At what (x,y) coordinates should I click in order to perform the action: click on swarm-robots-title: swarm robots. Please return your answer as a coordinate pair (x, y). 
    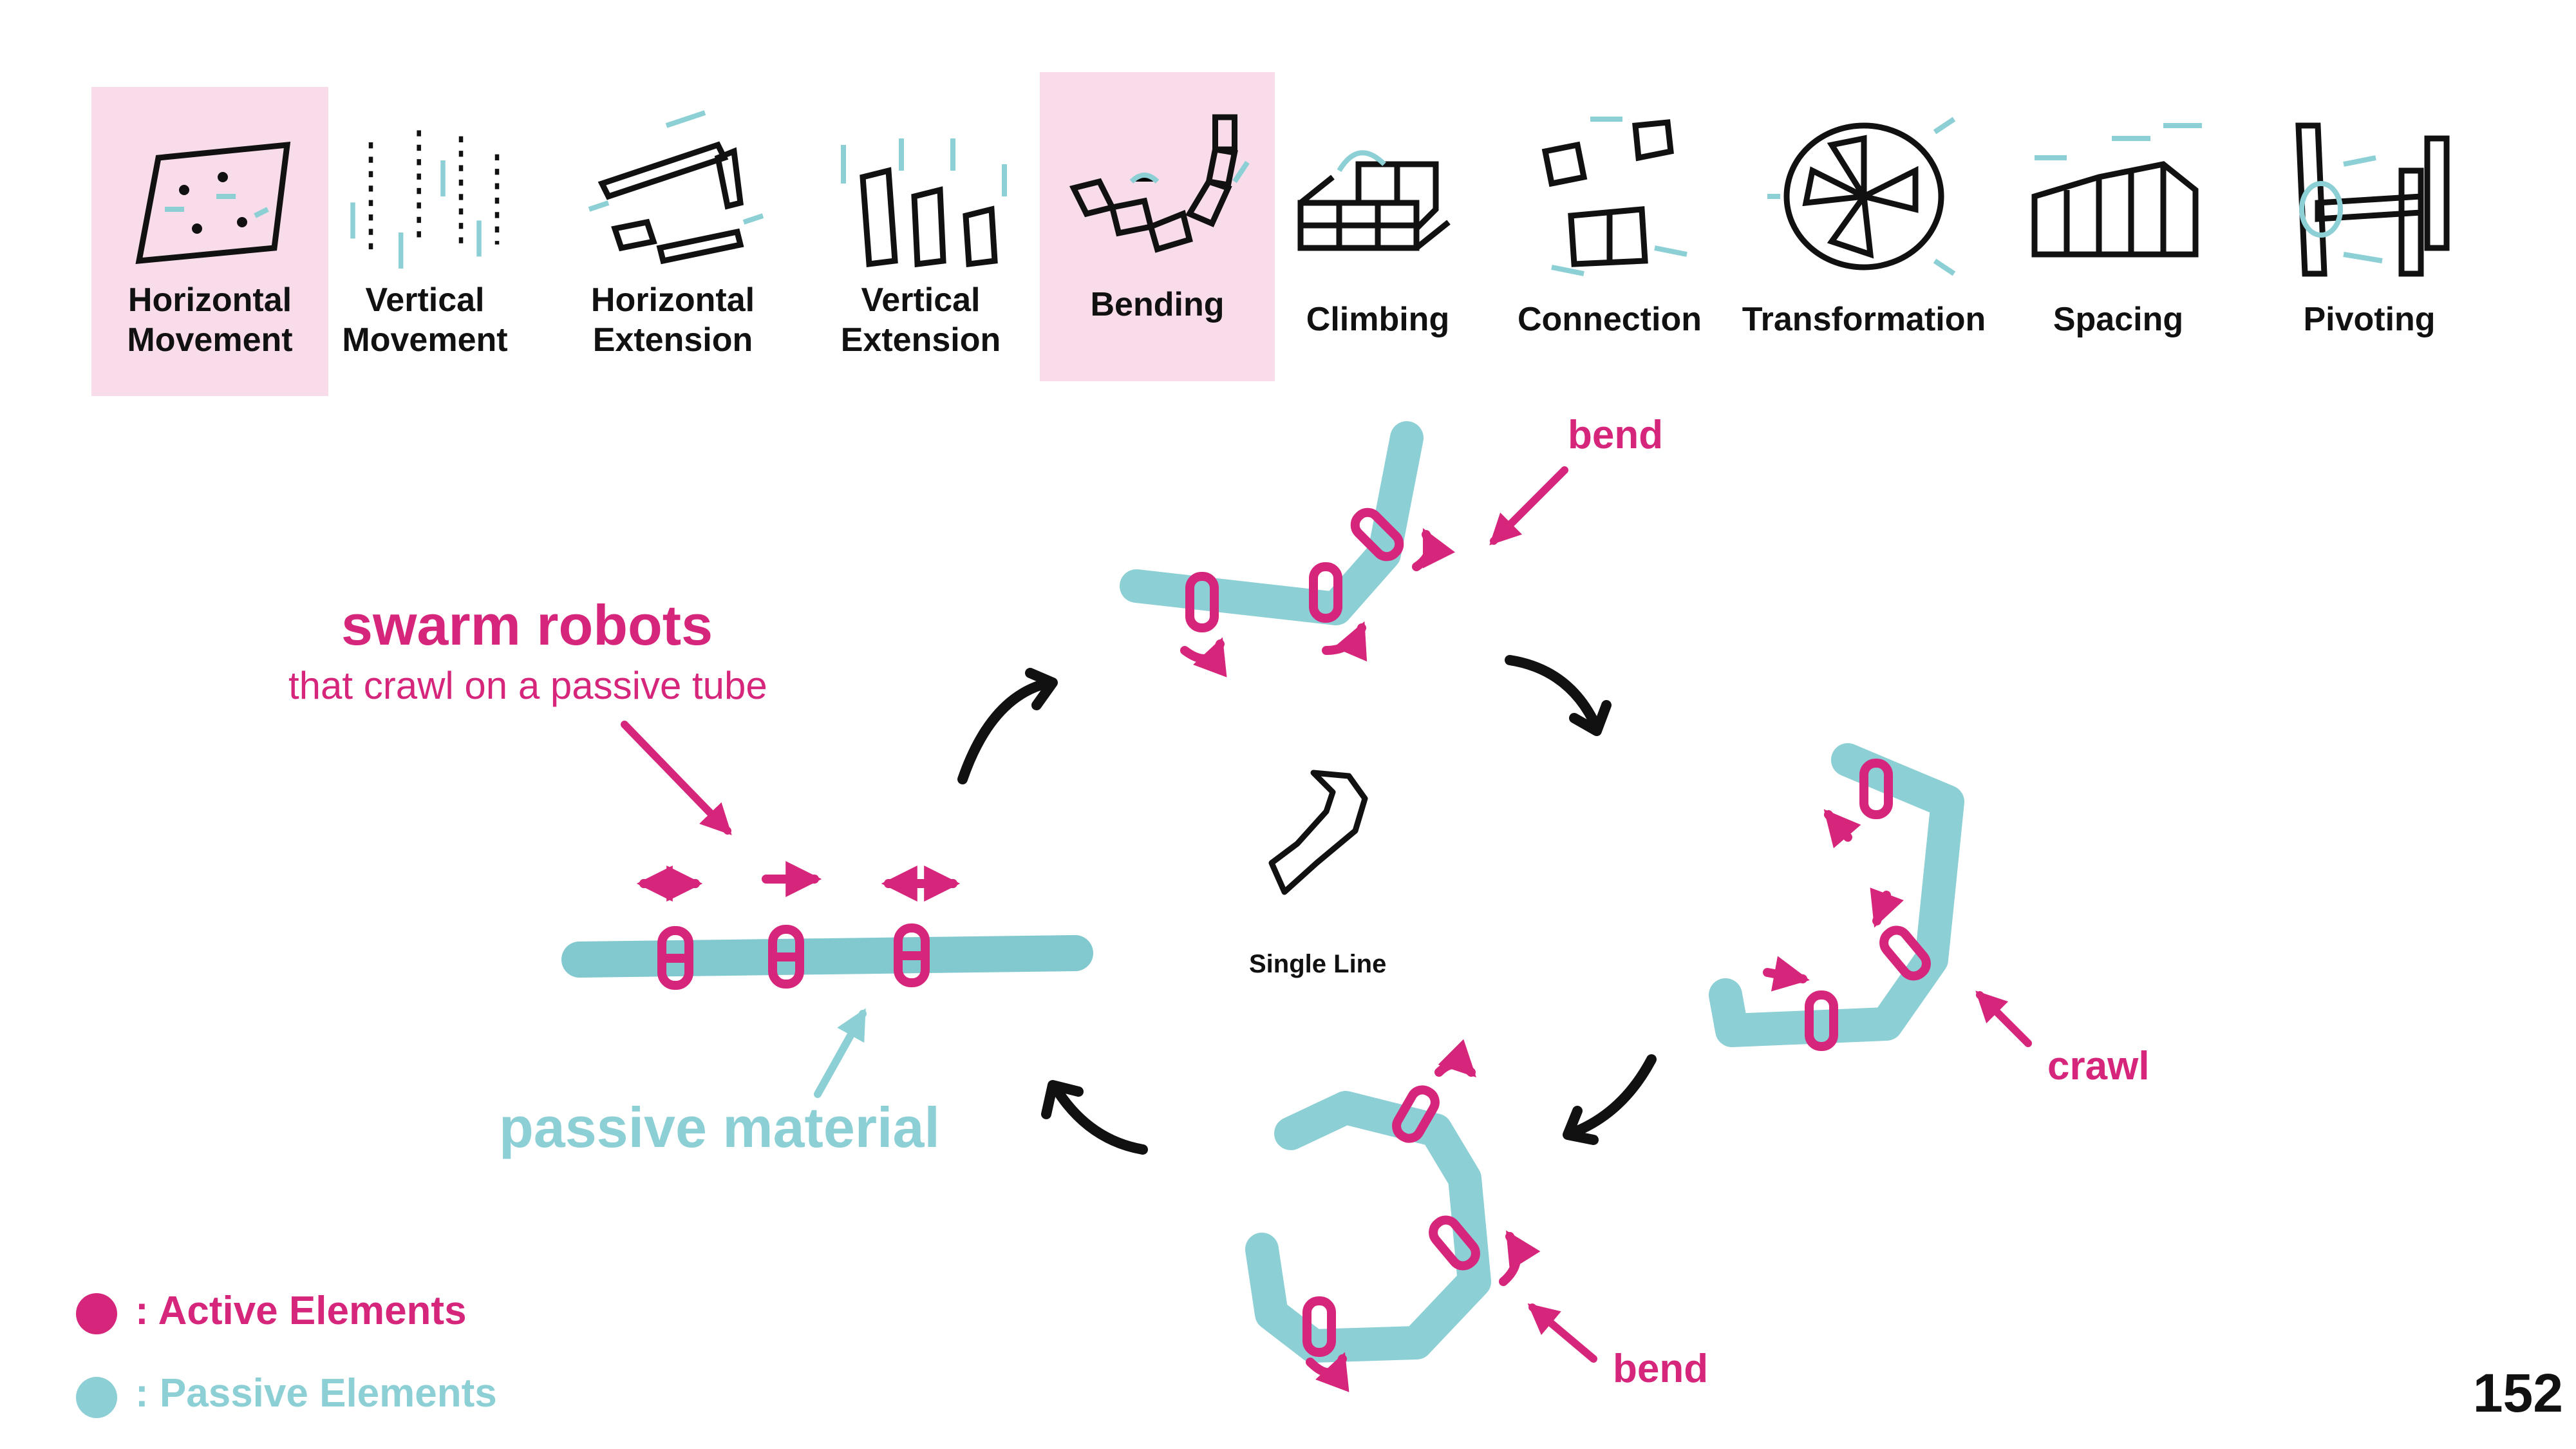
    Looking at the image, I should click on (527, 625).